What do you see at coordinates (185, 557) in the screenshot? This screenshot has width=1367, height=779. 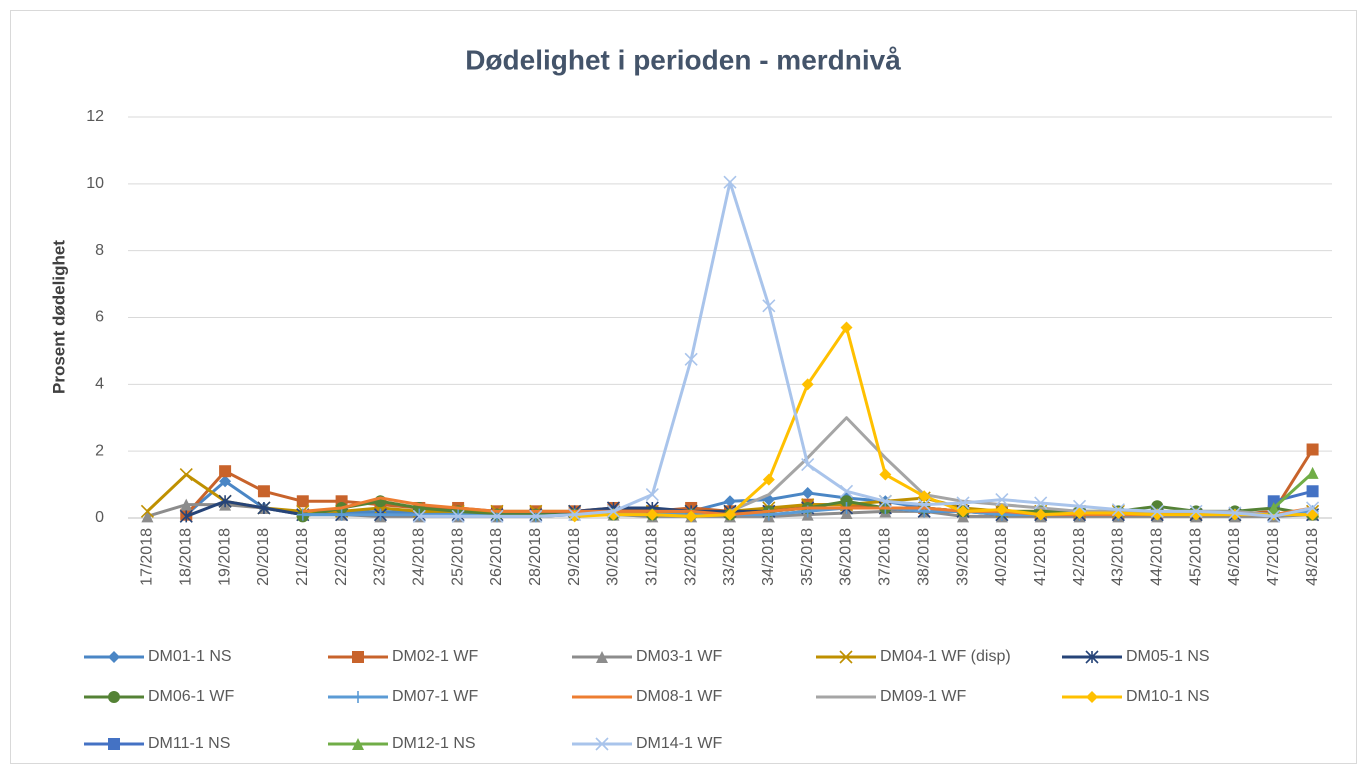 I see `x-tick-label: 18/2018` at bounding box center [185, 557].